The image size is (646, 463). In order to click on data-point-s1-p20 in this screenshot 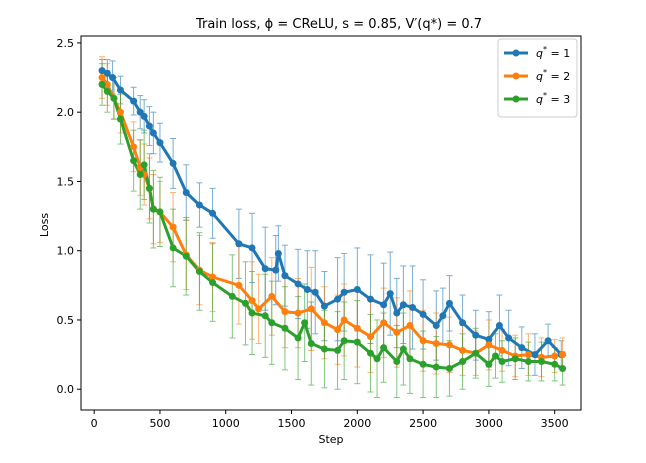, I will do `click(298, 284)`.